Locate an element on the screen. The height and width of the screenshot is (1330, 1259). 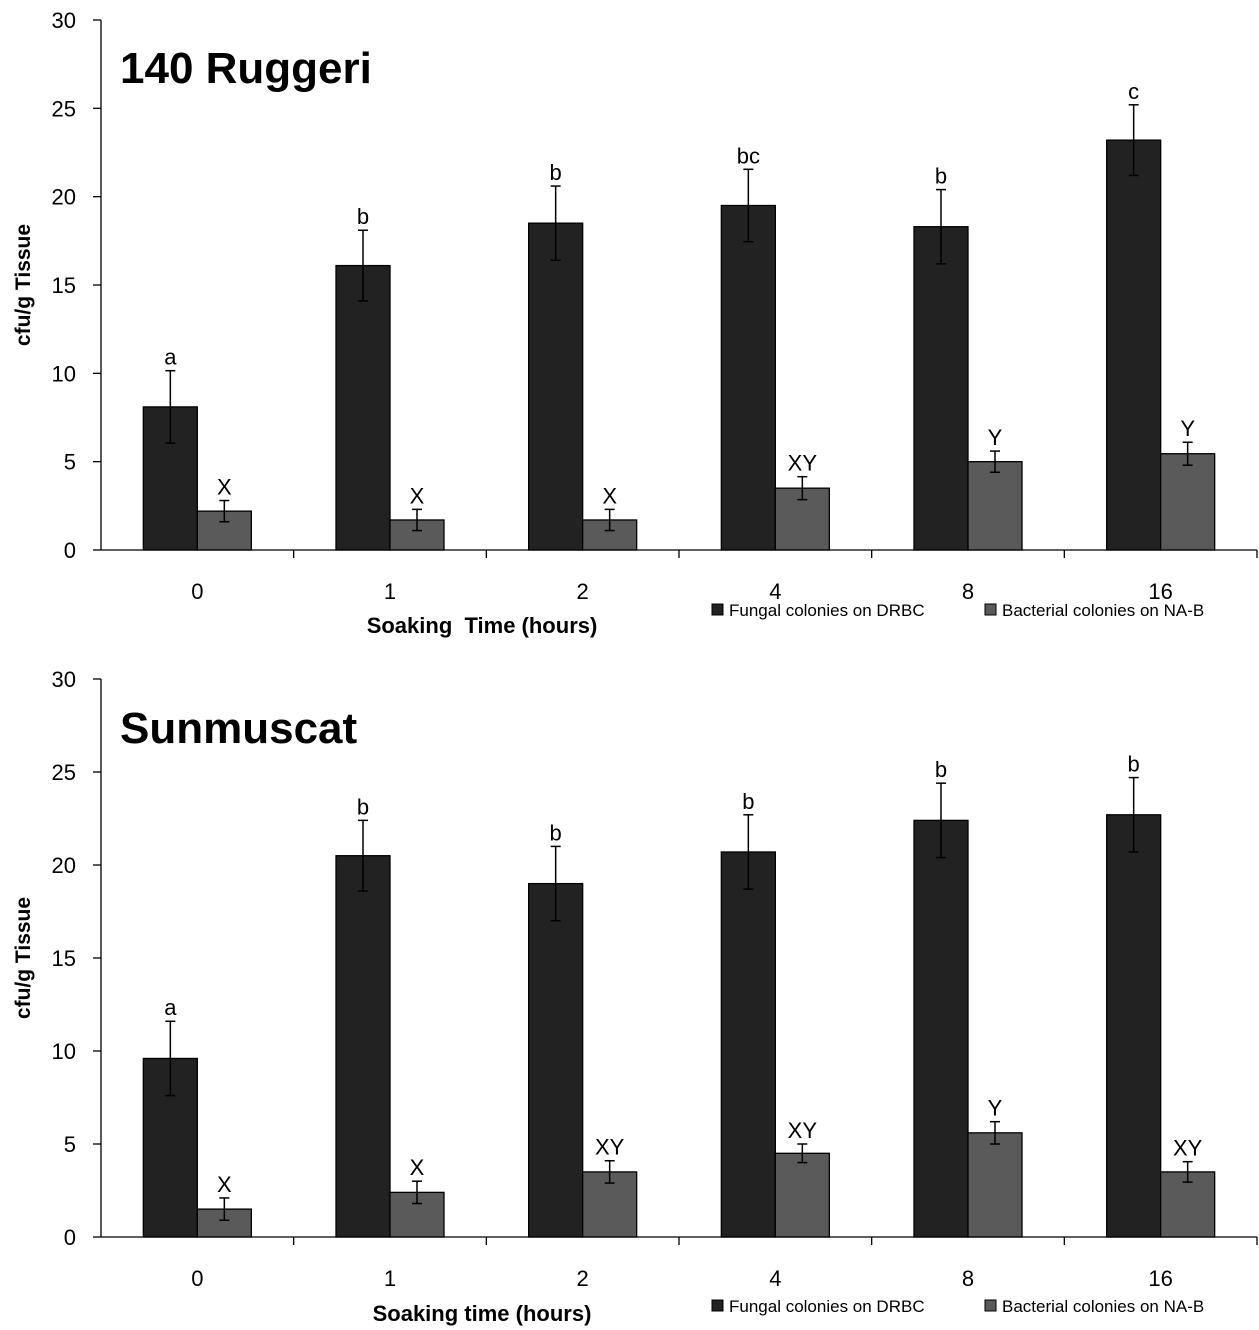
significance-letter: bc is located at coordinates (748, 155).